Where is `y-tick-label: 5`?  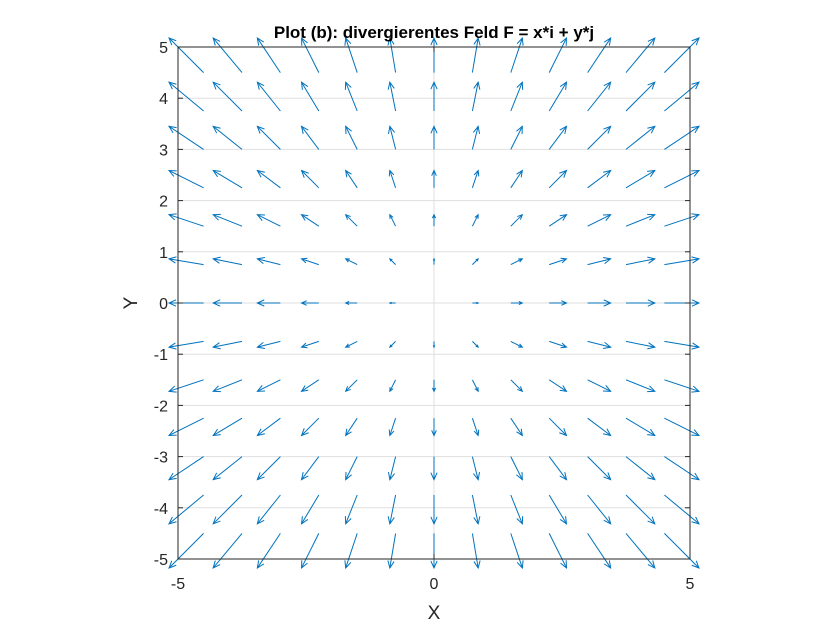 y-tick-label: 5 is located at coordinates (163, 48).